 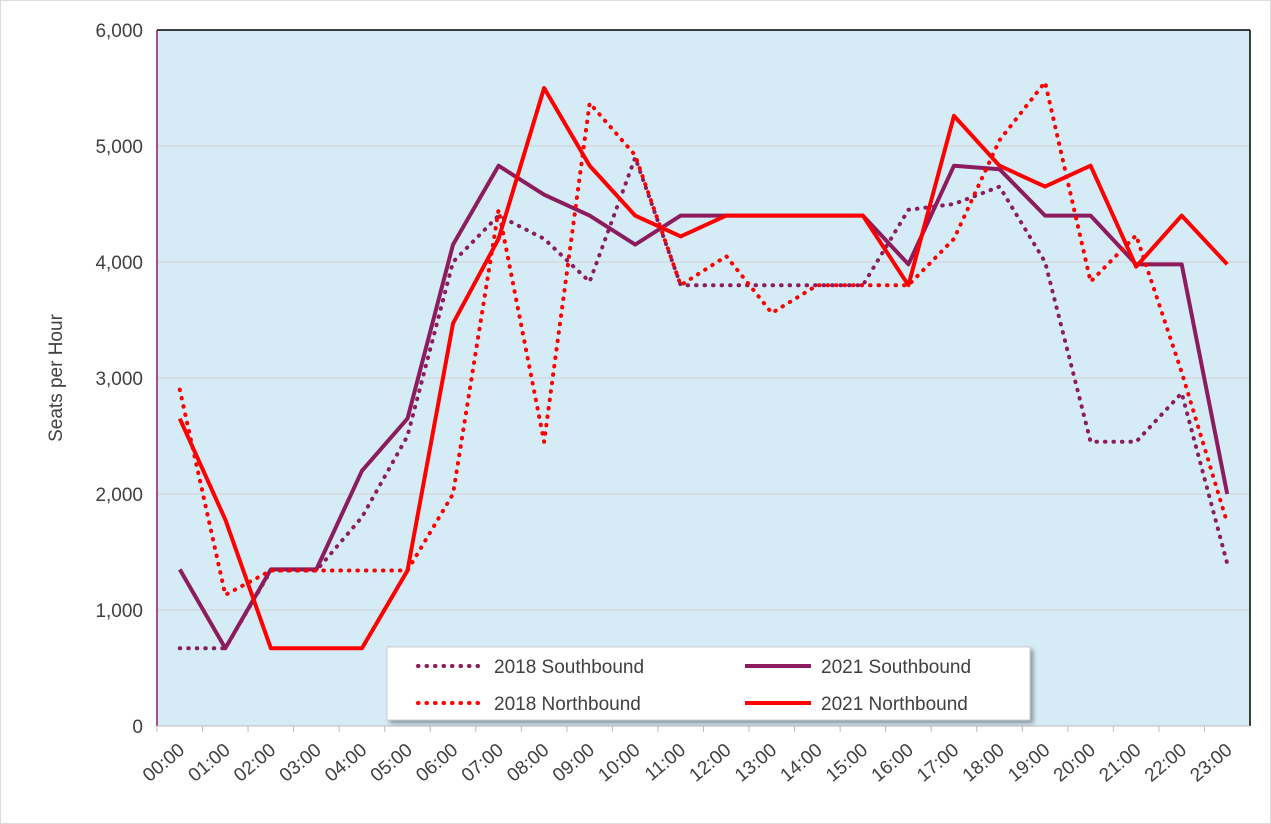 What do you see at coordinates (1075, 763) in the screenshot?
I see `x-tick-label: 20:00` at bounding box center [1075, 763].